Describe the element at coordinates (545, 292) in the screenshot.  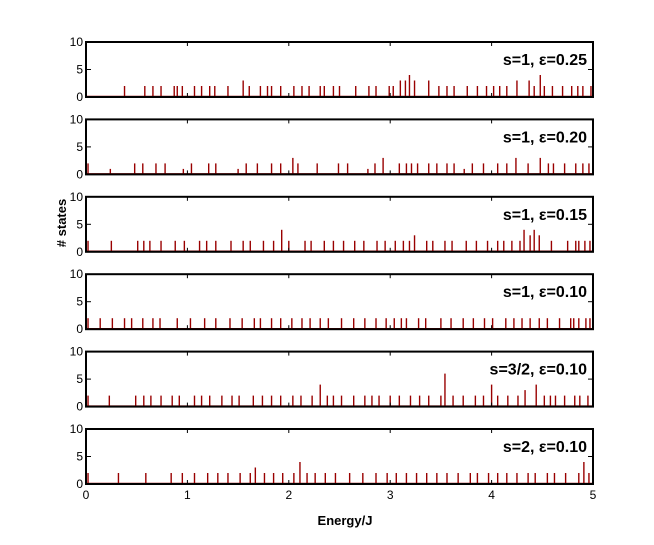
I see `panel-label: s=1, ε=0.10` at that location.